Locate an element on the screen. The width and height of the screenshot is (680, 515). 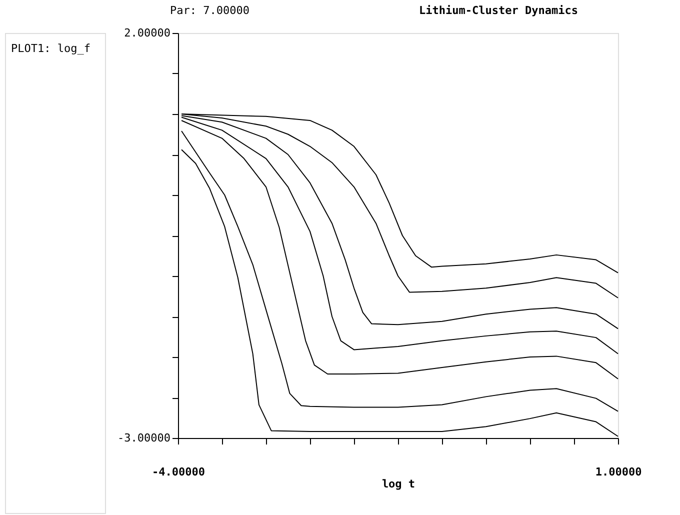
y-tick-label: 2.00000 is located at coordinates (147, 33).